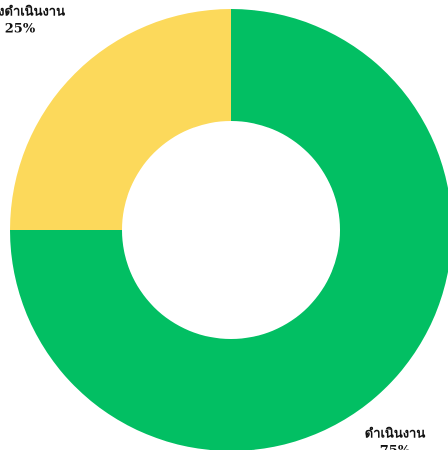 The image size is (448, 450). I want to click on value-label: 75%, so click(395, 447).